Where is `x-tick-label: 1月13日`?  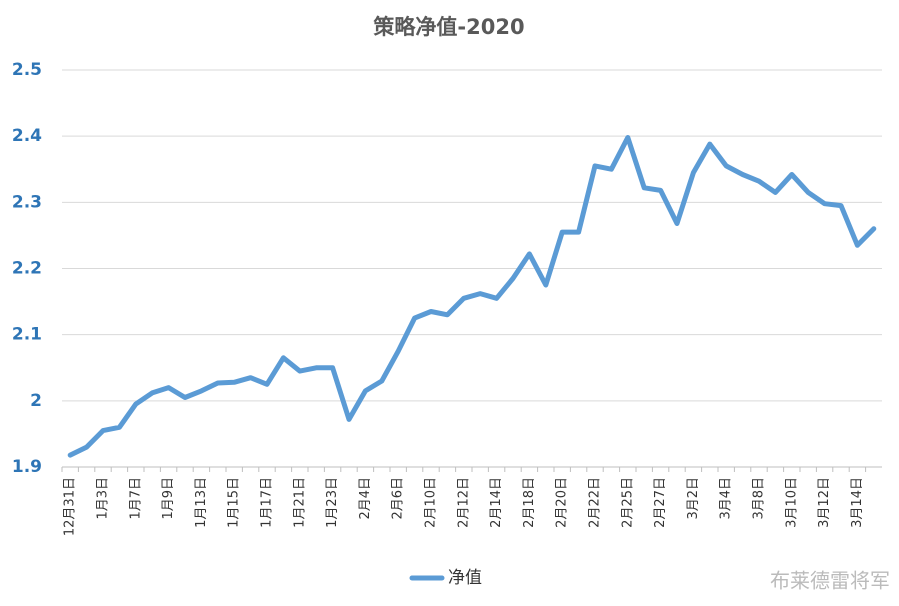 x-tick-label: 1月13日 is located at coordinates (201, 502).